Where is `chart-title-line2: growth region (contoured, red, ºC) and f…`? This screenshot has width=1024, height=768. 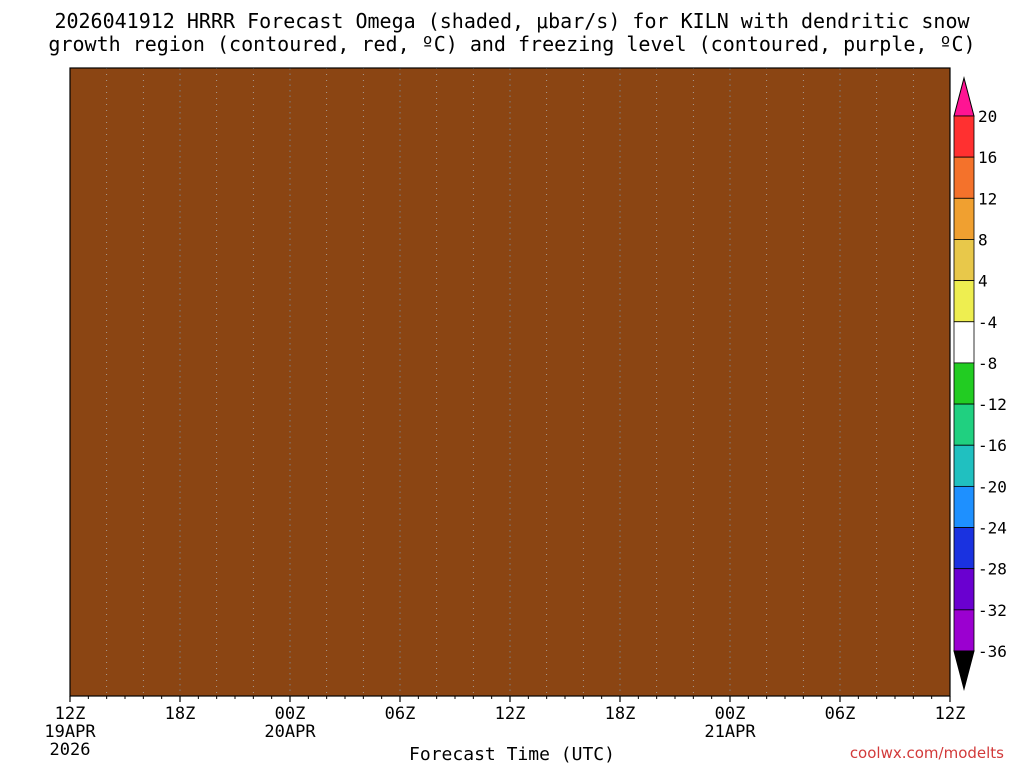 chart-title-line2: growth region (contoured, red, ºC) and f… is located at coordinates (512, 44).